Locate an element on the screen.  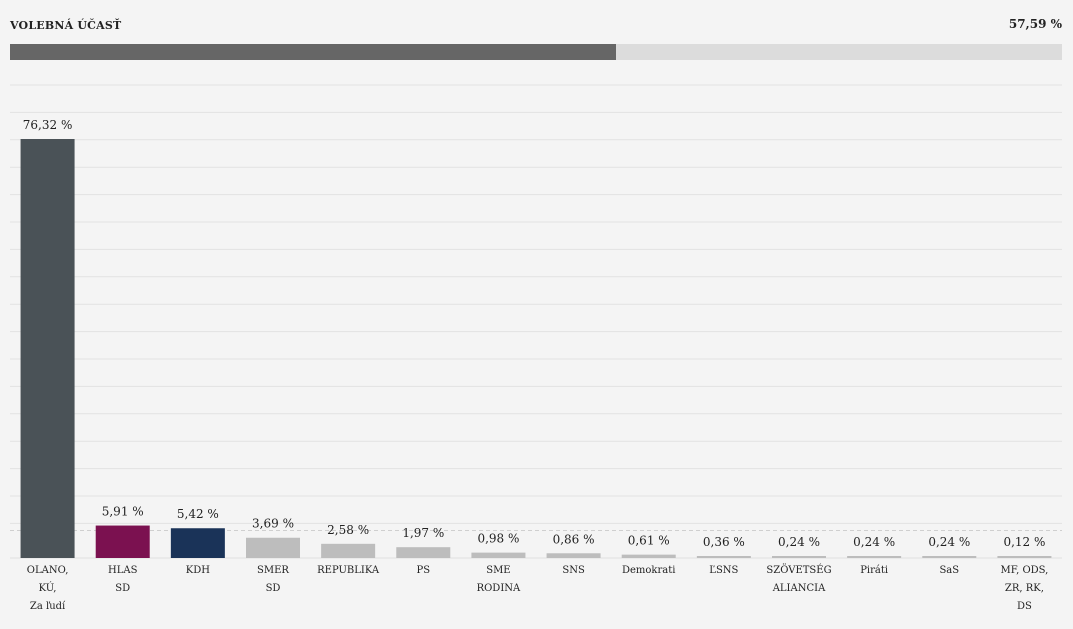
bar-value-label: 0,36 % is located at coordinates (724, 542).